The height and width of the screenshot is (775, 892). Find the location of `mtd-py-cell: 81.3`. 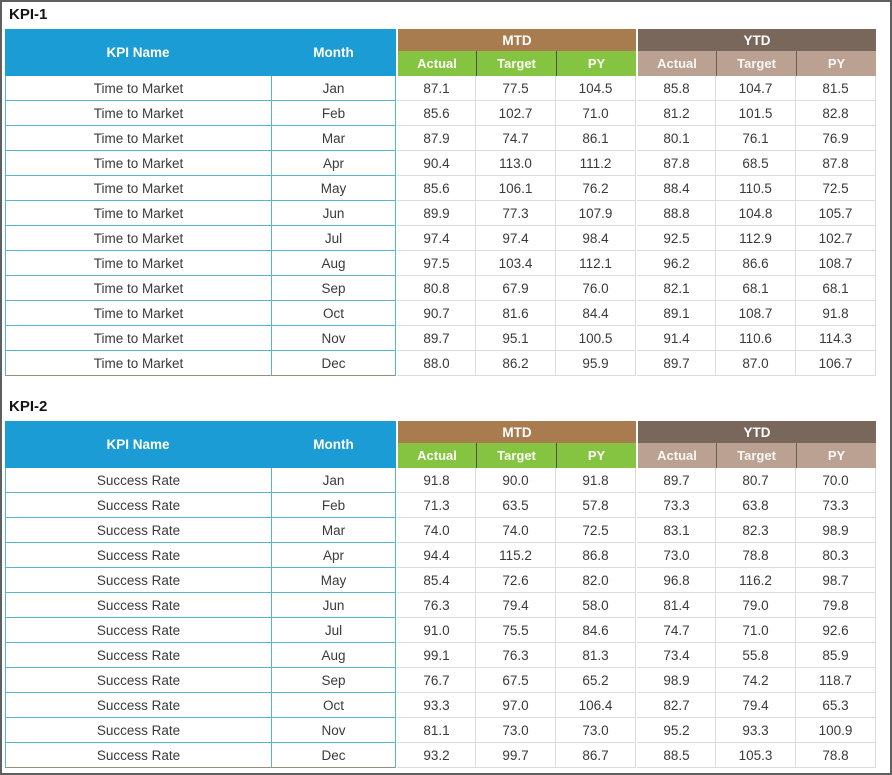

mtd-py-cell: 81.3 is located at coordinates (596, 655).